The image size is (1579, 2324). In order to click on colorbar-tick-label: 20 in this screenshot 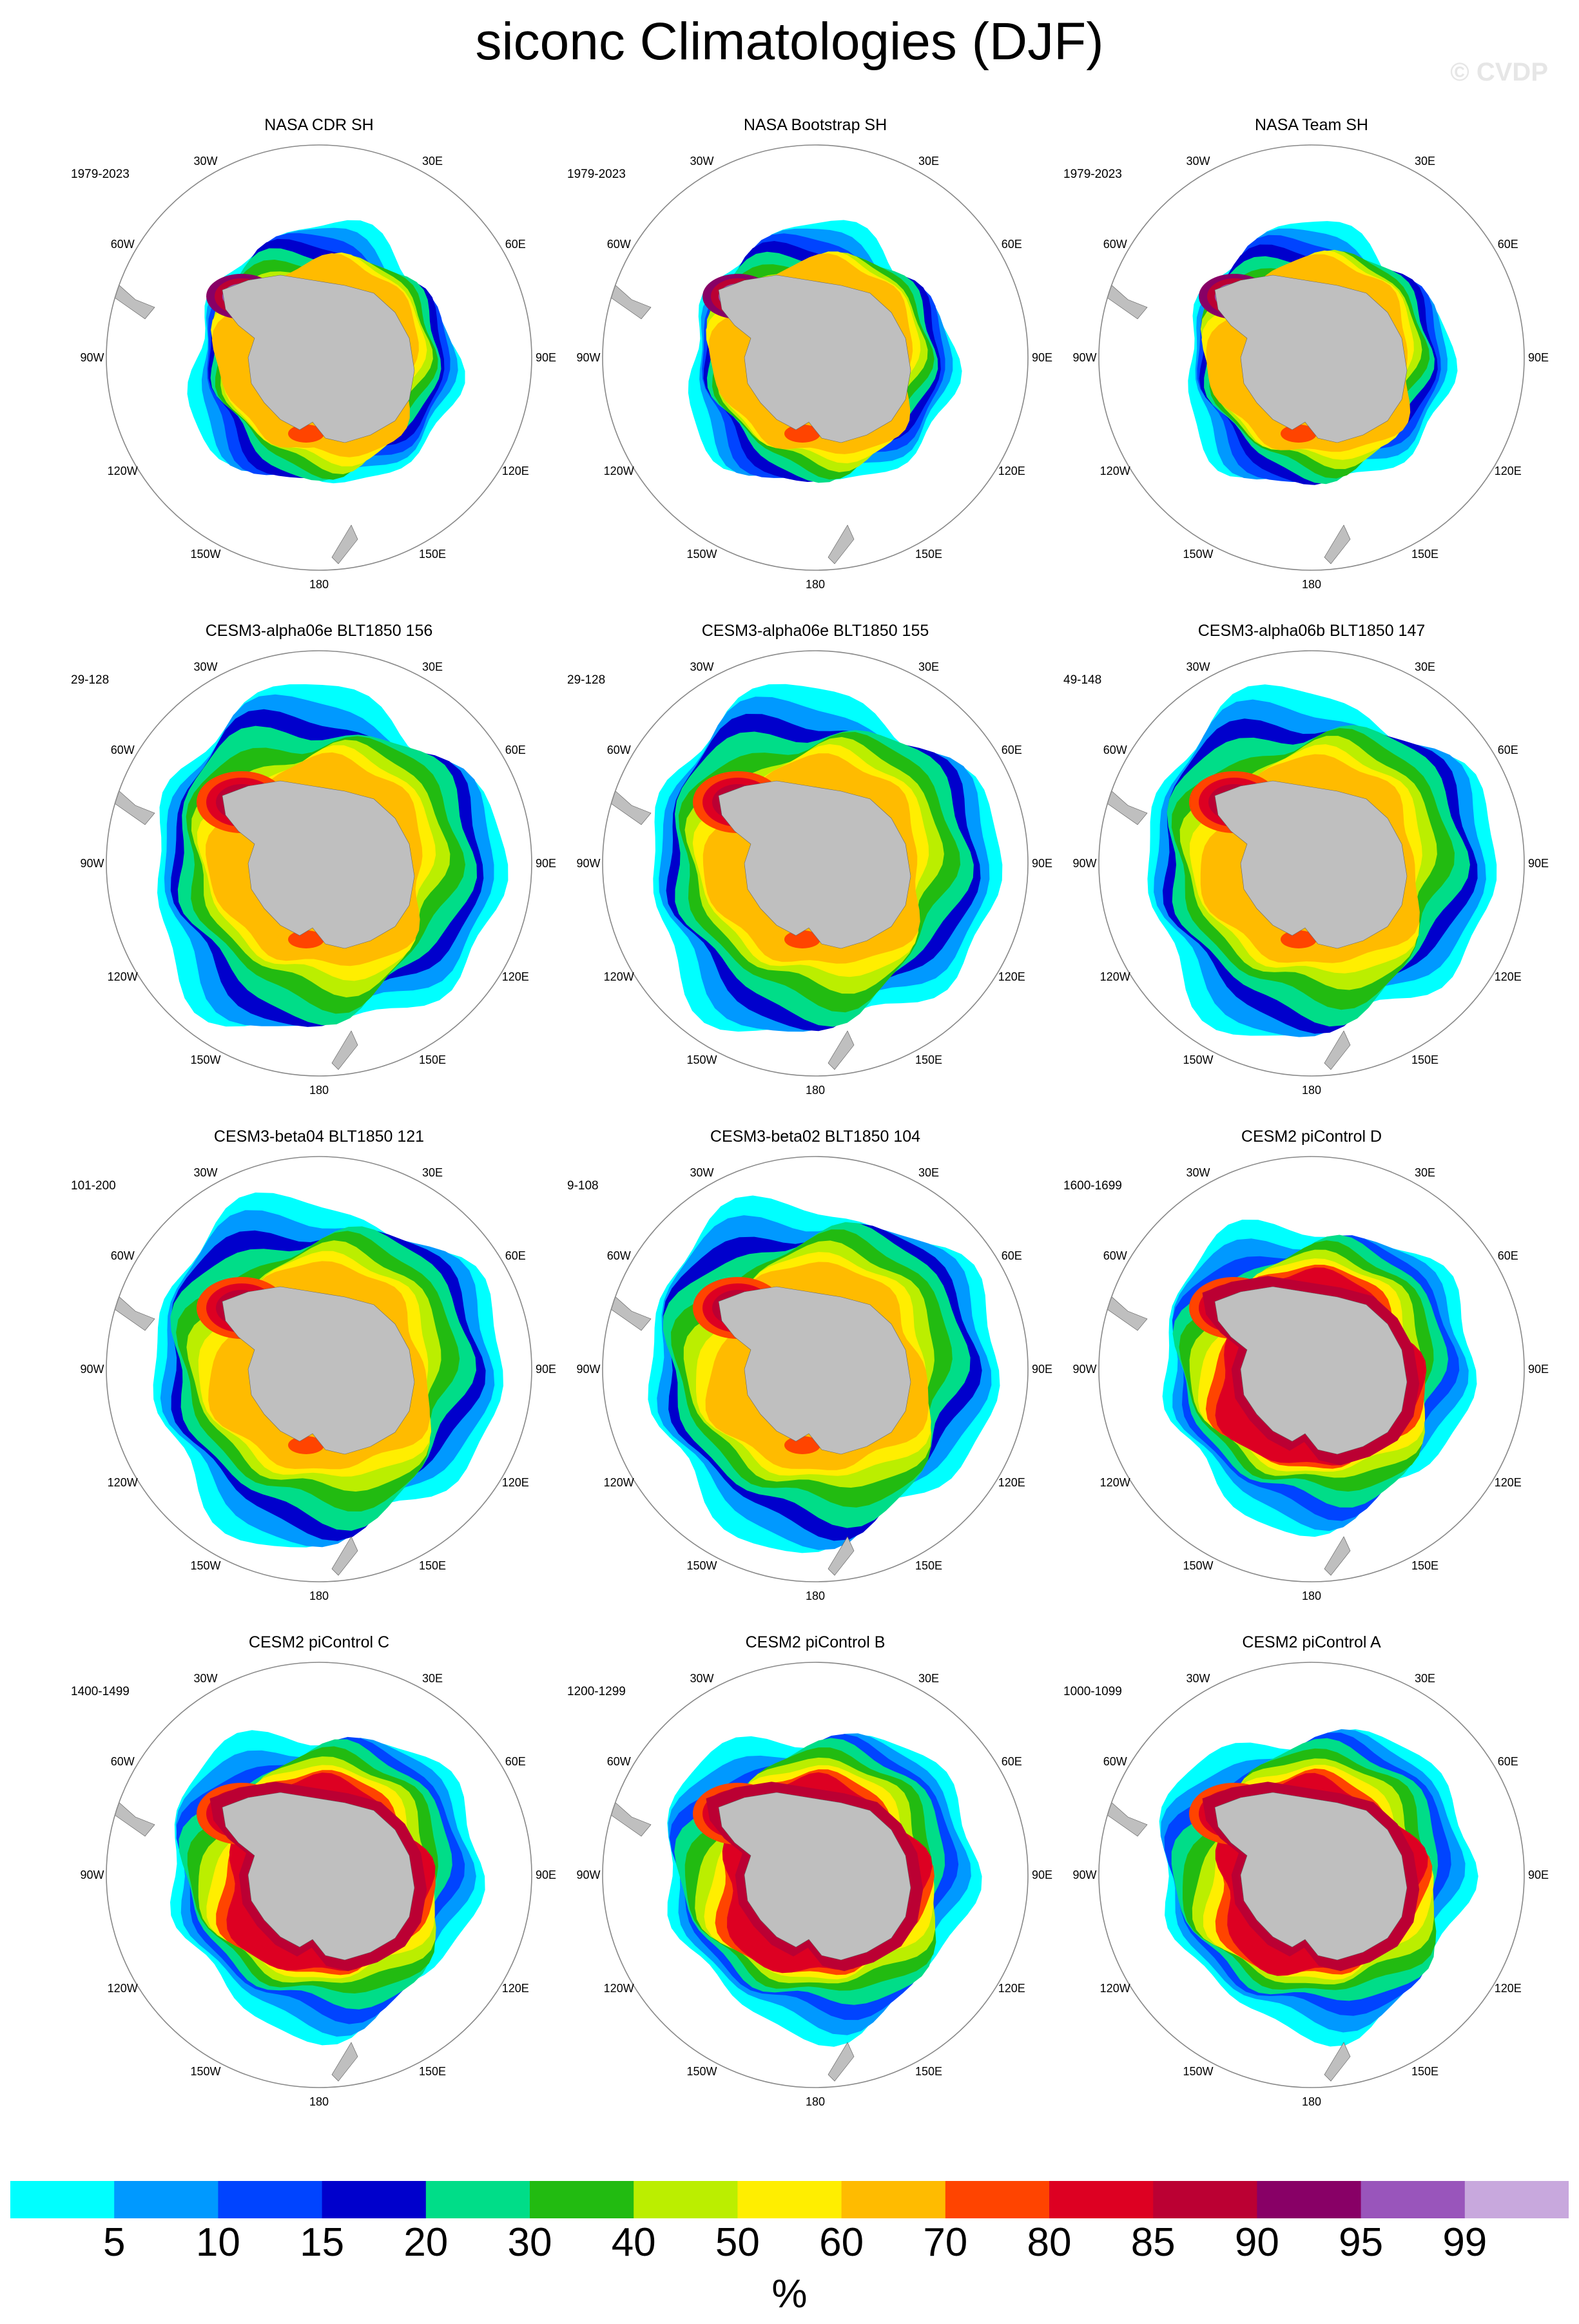, I will do `click(426, 2242)`.